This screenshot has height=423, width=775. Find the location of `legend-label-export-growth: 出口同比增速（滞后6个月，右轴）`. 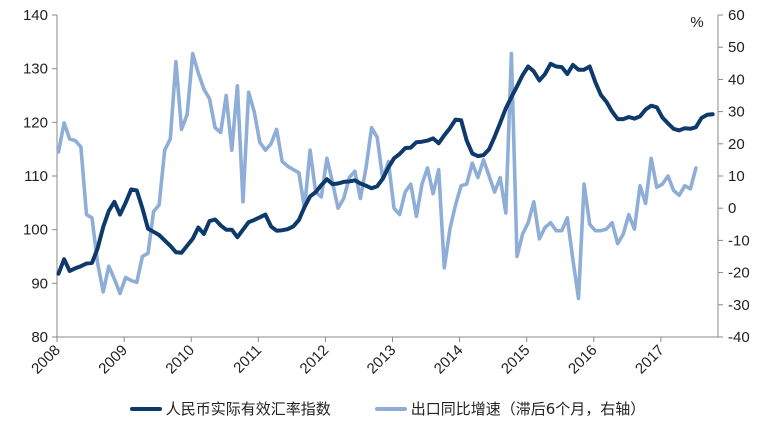

legend-label-export-growth: 出口同比增速（滞后6个月，右轴） is located at coordinates (528, 409).